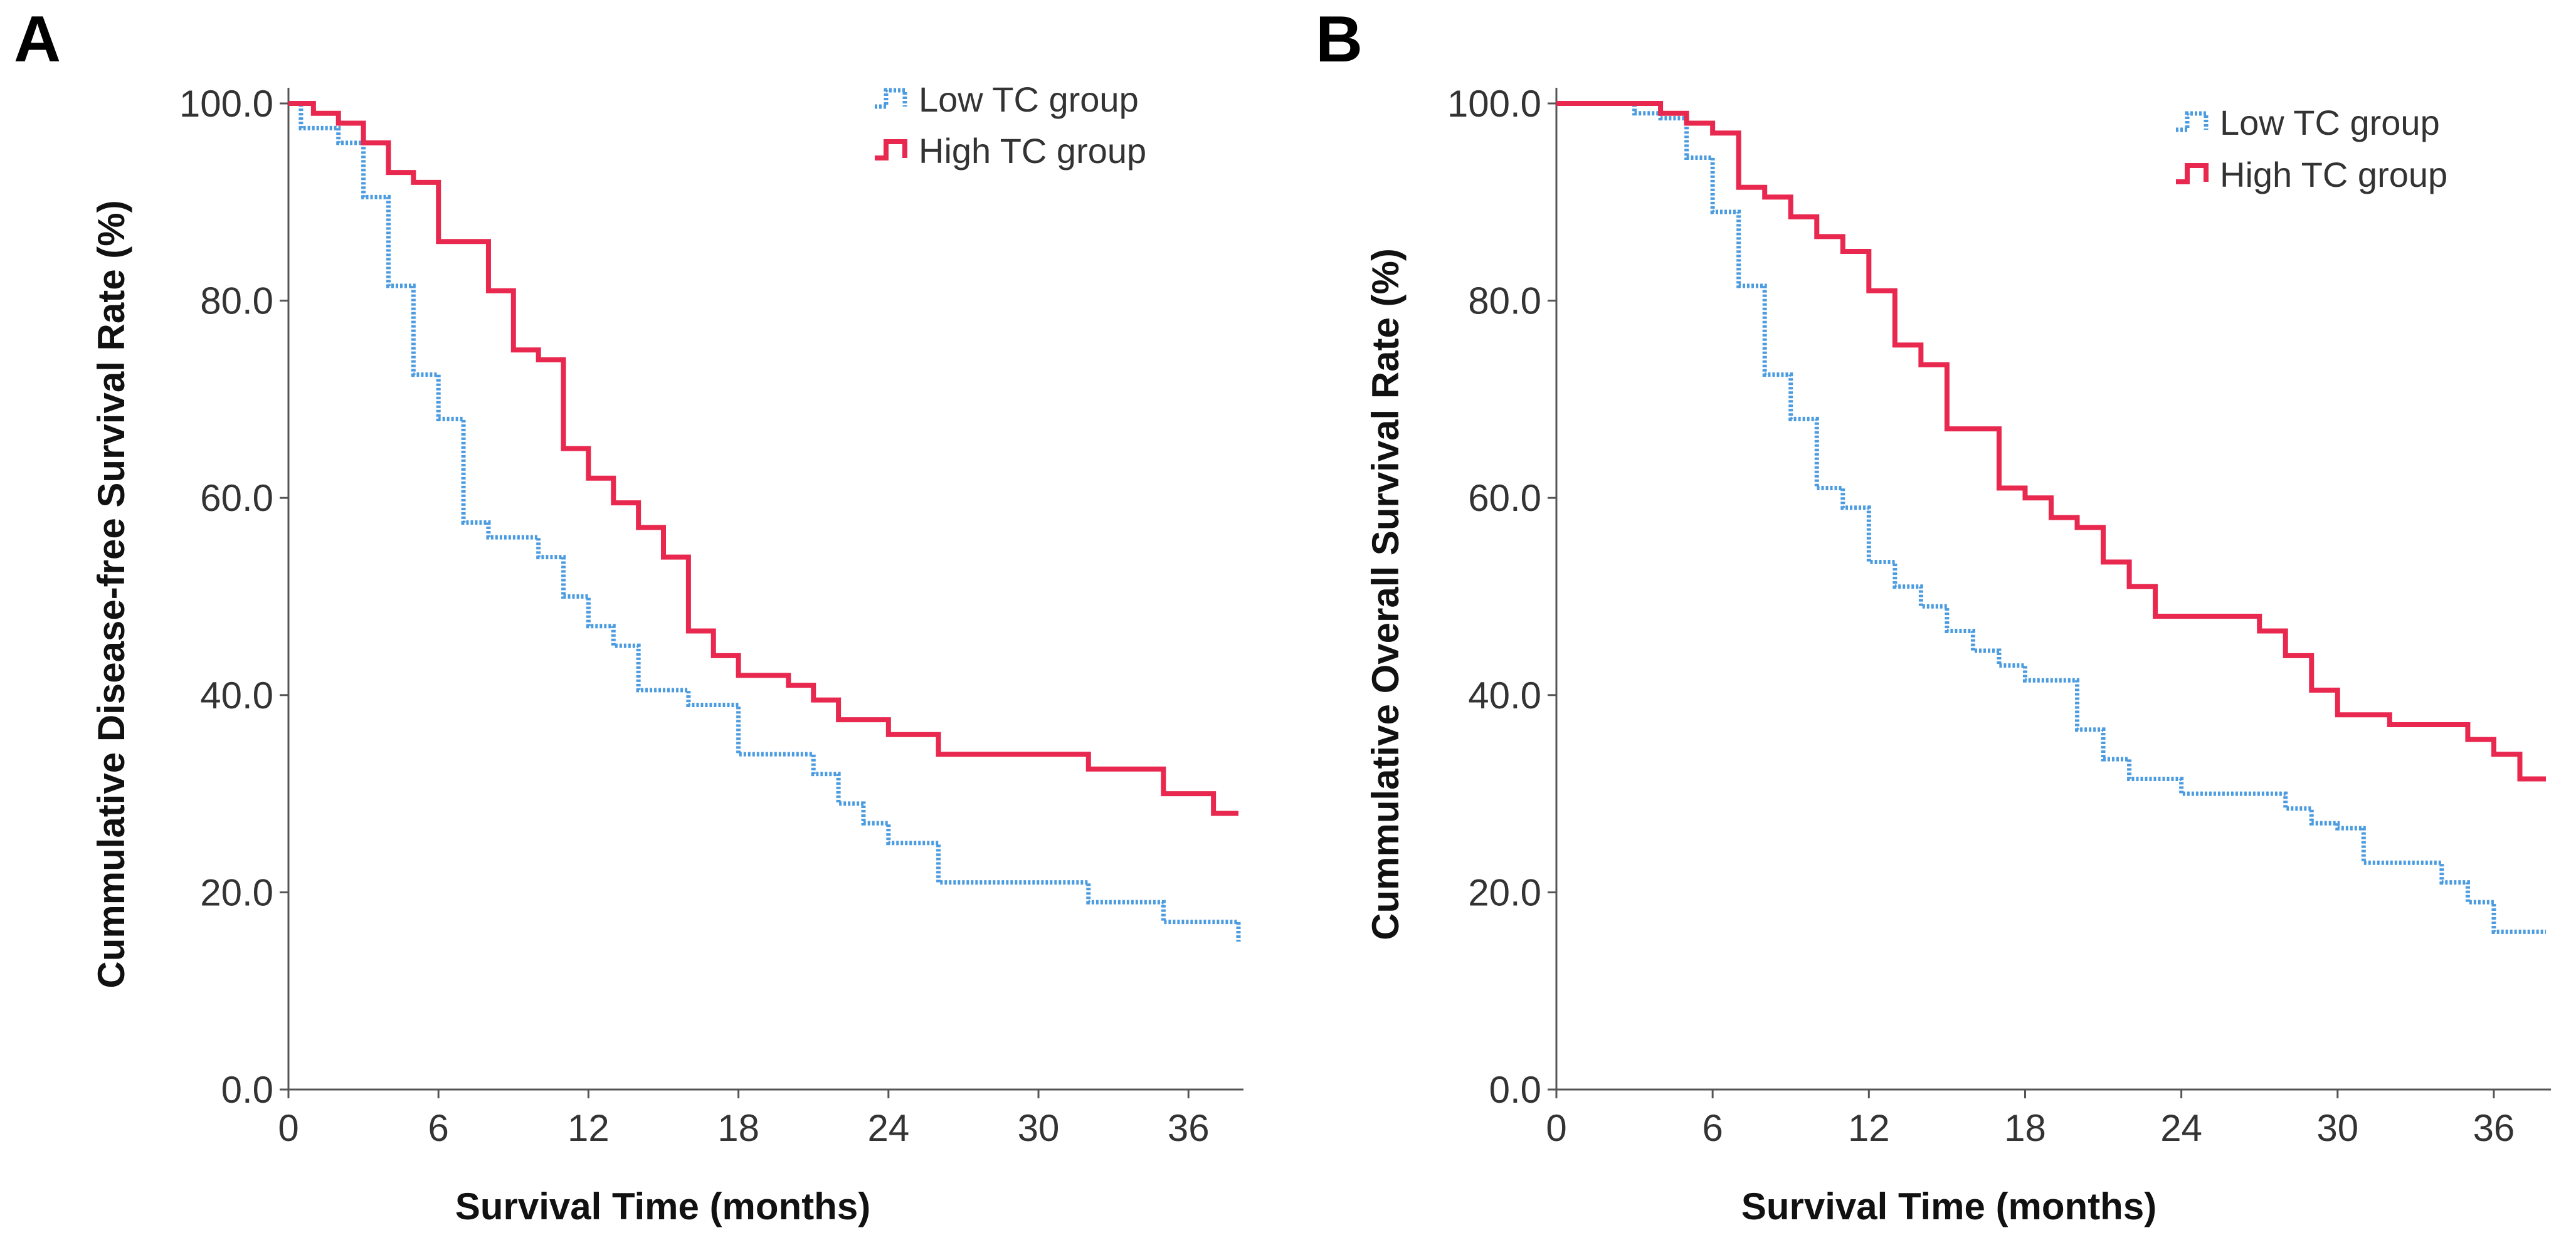 This screenshot has height=1245, width=2576. Describe the element at coordinates (1039, 1128) in the screenshot. I see `x-tick-label-a: 30` at that location.